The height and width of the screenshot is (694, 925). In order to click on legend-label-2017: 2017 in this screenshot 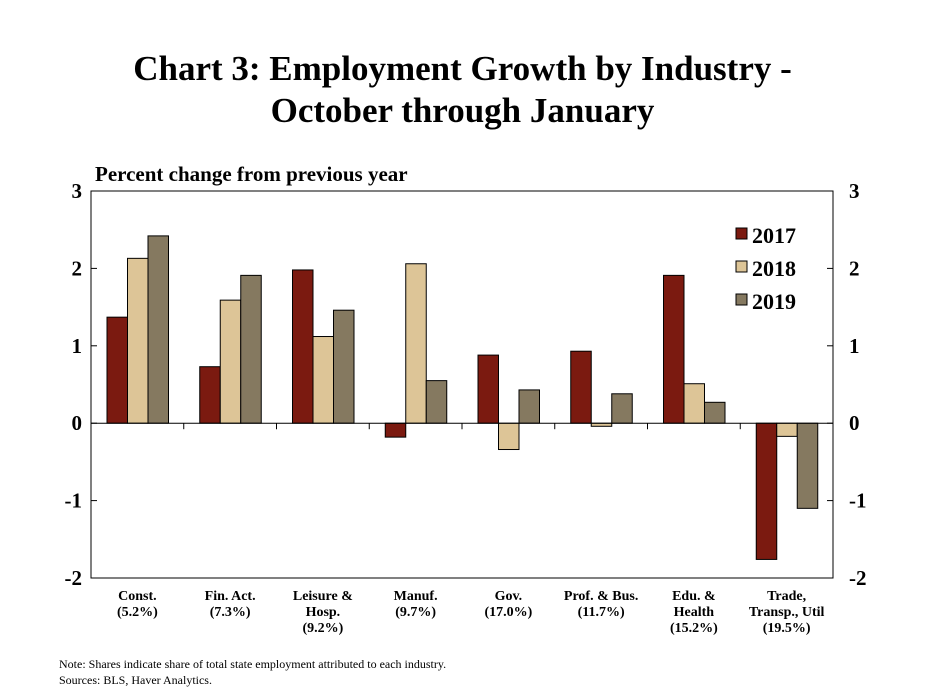, I will do `click(774, 235)`.